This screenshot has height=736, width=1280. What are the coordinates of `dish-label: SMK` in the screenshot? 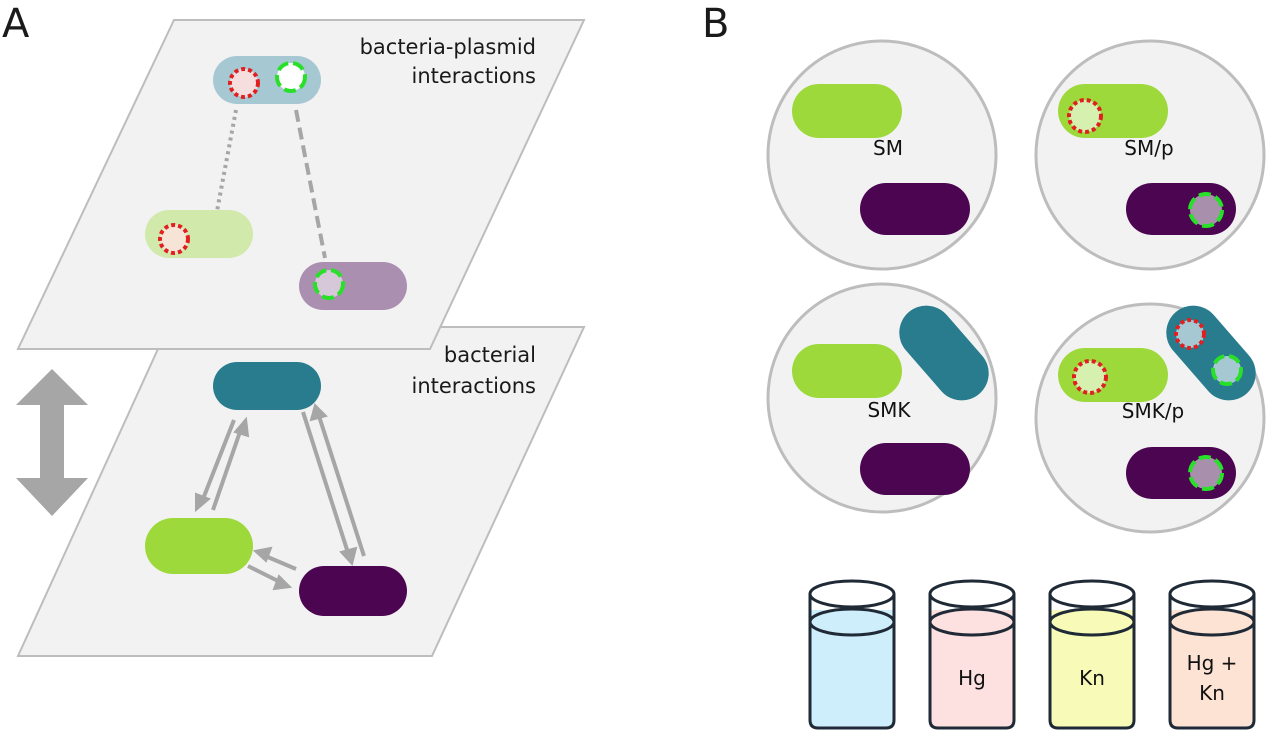 It's located at (889, 410).